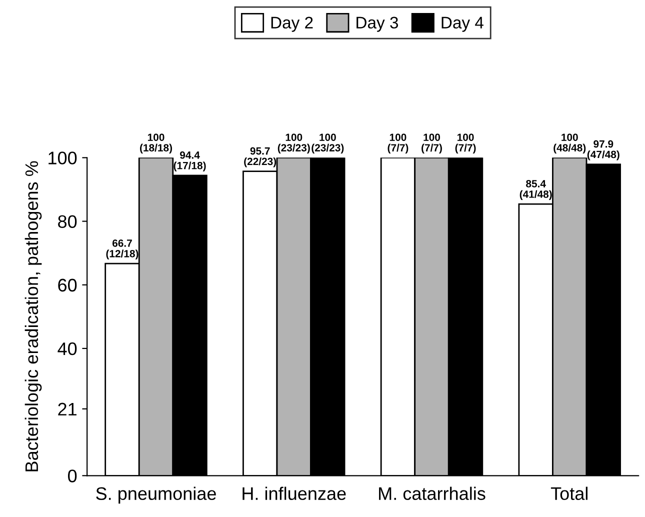 This screenshot has height=517, width=645. Describe the element at coordinates (463, 24) in the screenshot. I see `legend-label: Day 4` at that location.